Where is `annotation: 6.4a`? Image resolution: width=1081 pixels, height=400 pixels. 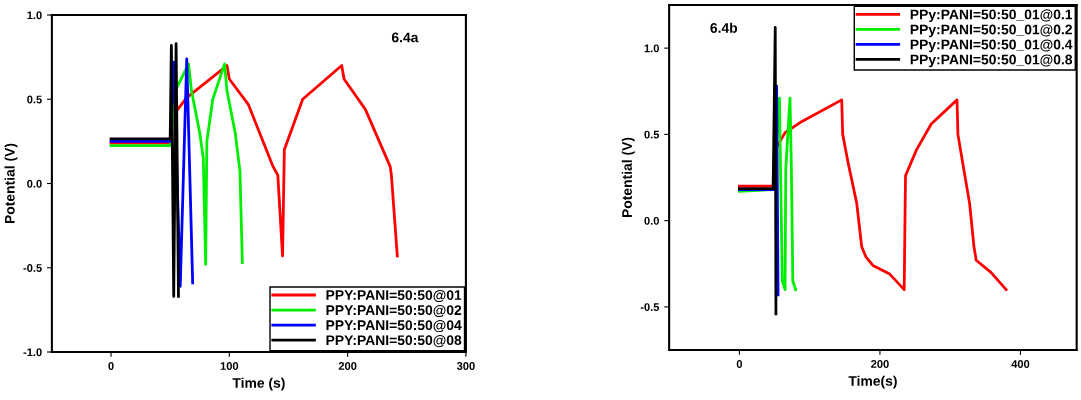
annotation: 6.4a is located at coordinates (405, 37).